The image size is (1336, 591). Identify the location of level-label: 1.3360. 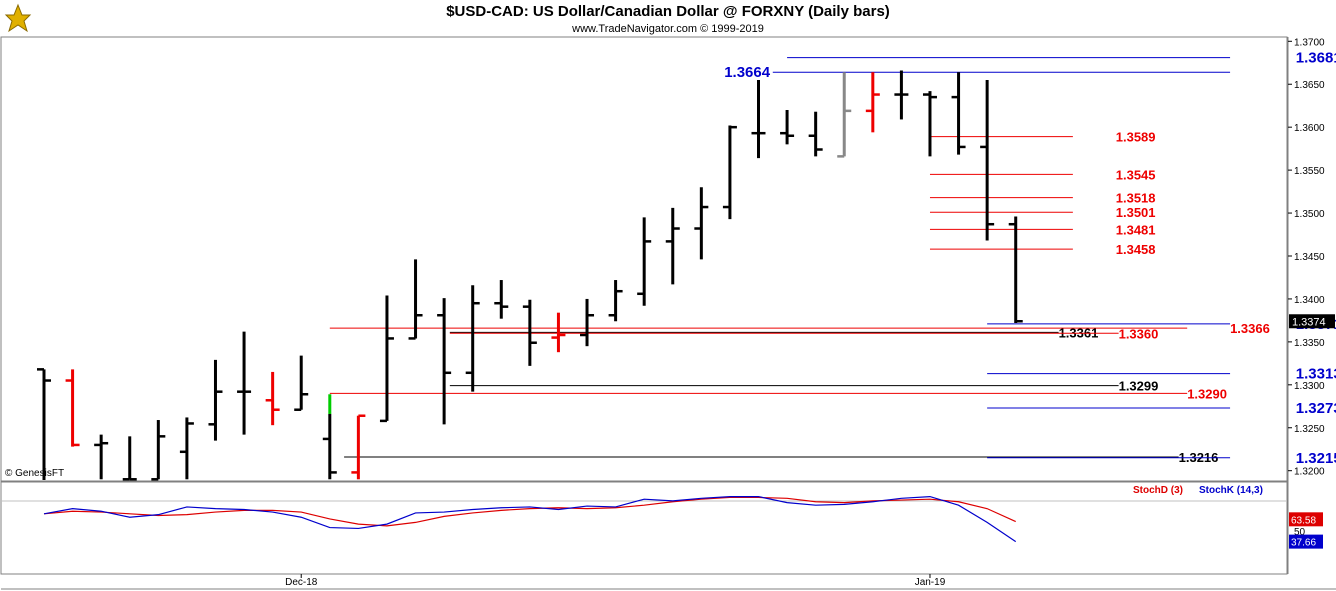
(1139, 333).